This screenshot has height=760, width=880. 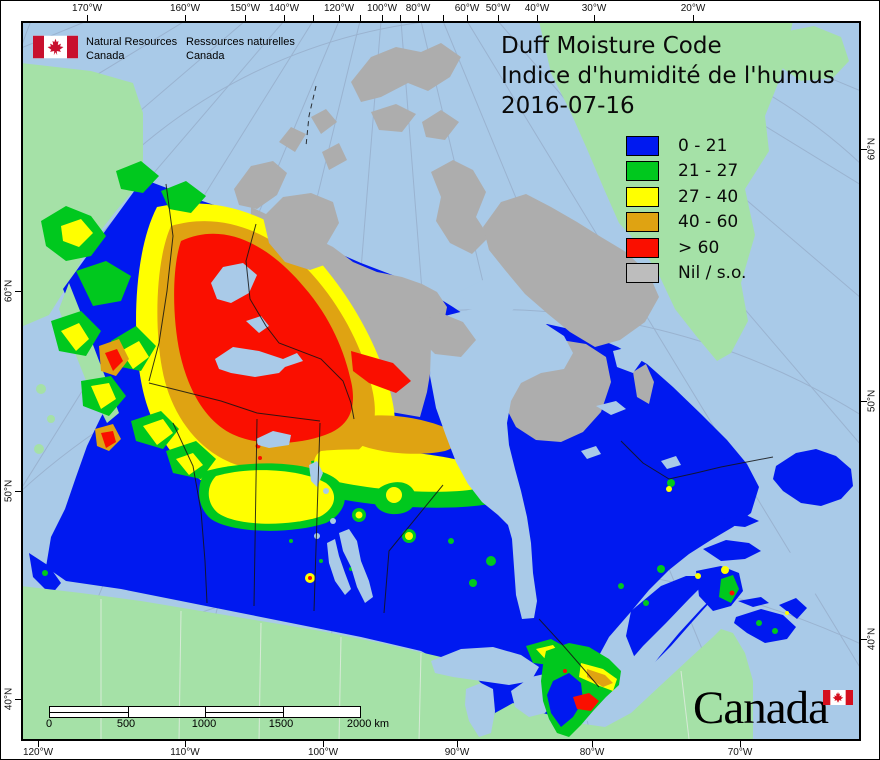 I want to click on great-slave-lake, so click(x=259, y=362).